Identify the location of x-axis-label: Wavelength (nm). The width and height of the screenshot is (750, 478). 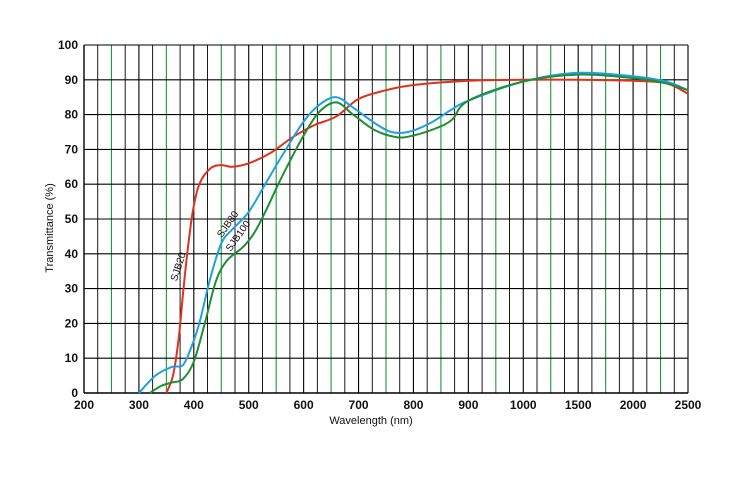
(370, 421).